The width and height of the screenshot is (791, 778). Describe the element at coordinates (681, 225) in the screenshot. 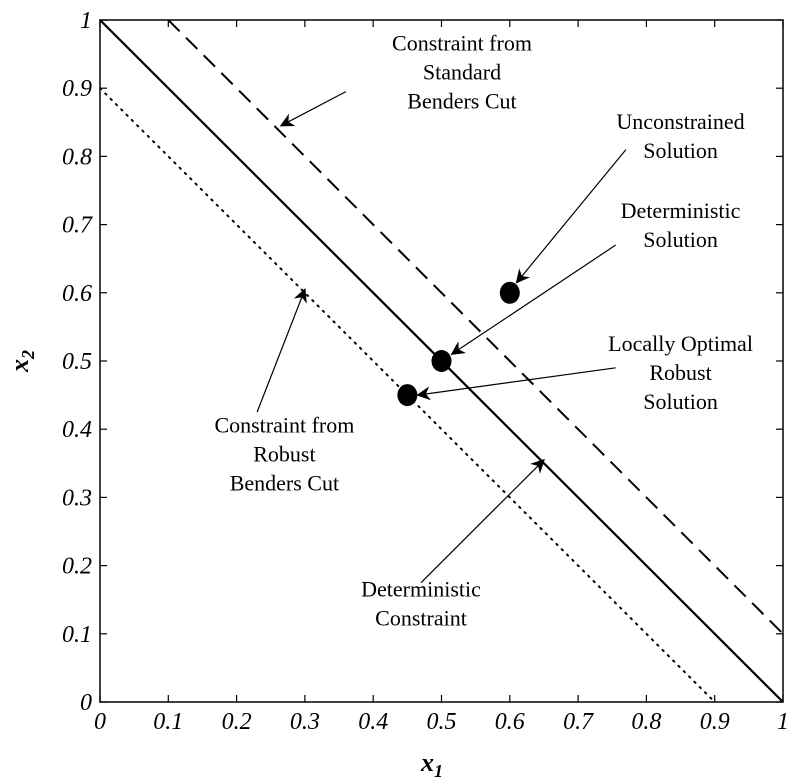

I see `annotation-deterministic-solution-label: Deterministic Solution` at that location.